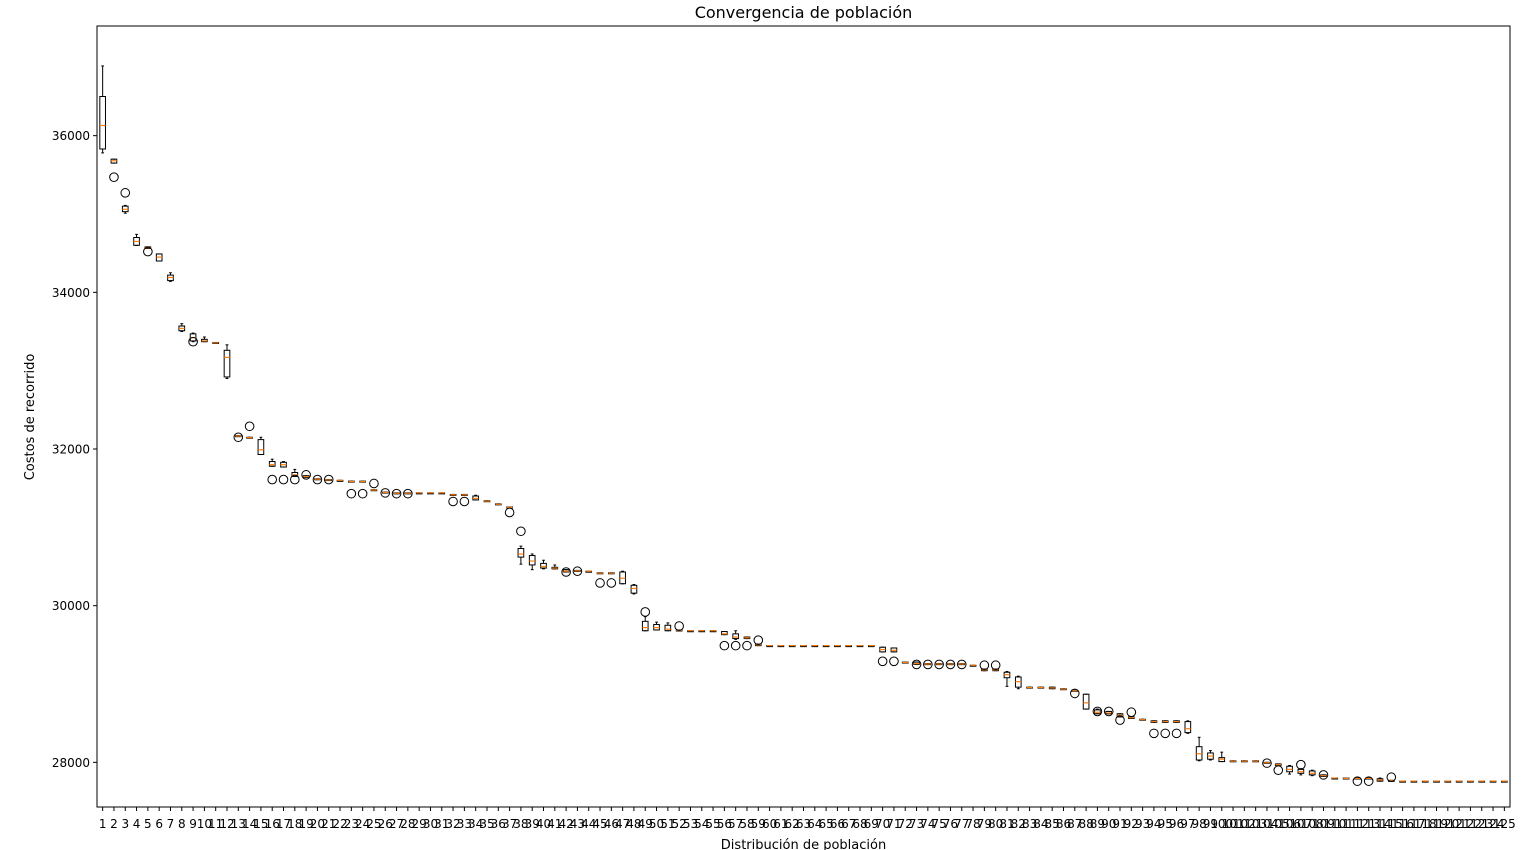 The image size is (1536, 850). I want to click on x-tick-label: 117, so click(1413, 824).